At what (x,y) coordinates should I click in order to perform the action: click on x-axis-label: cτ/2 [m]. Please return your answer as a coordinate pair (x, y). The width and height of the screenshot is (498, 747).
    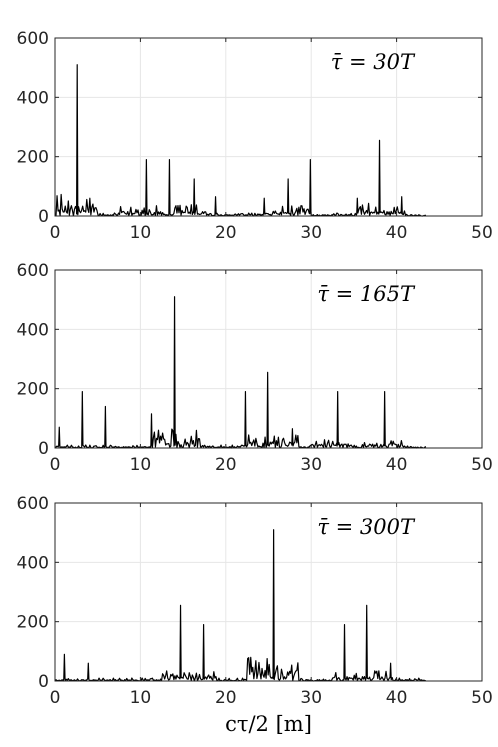
    Looking at the image, I should click on (268, 724).